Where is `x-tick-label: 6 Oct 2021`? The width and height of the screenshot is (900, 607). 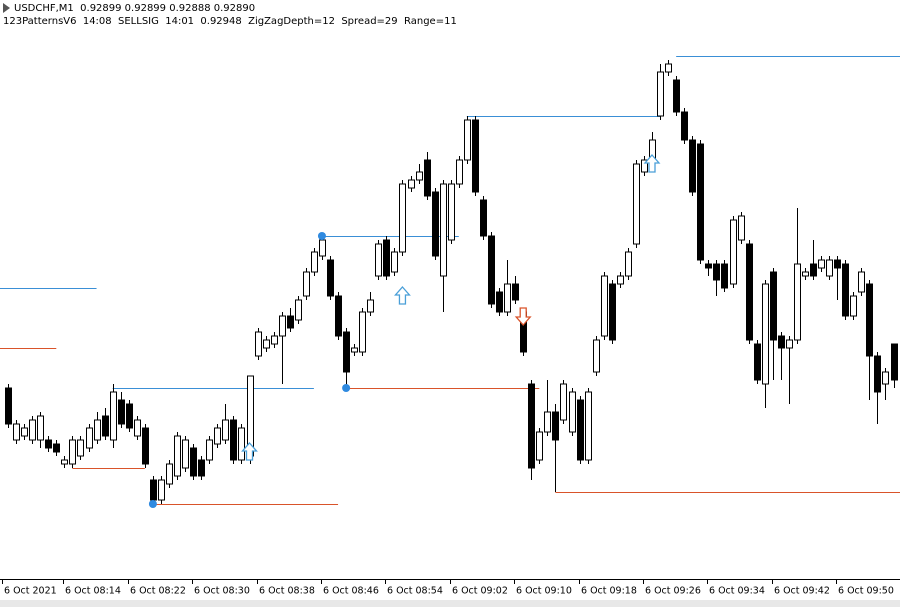
x-tick-label: 6 Oct 2021 is located at coordinates (30, 591).